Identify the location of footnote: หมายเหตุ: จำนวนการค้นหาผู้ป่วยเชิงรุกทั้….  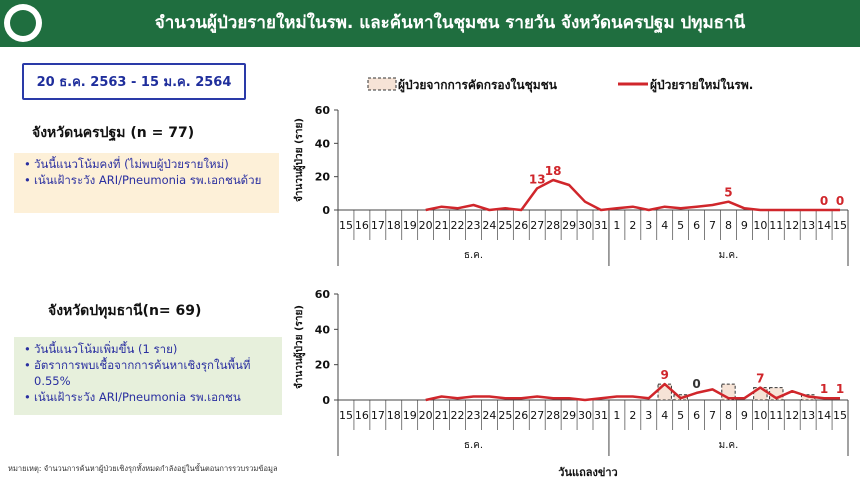
(143, 468).